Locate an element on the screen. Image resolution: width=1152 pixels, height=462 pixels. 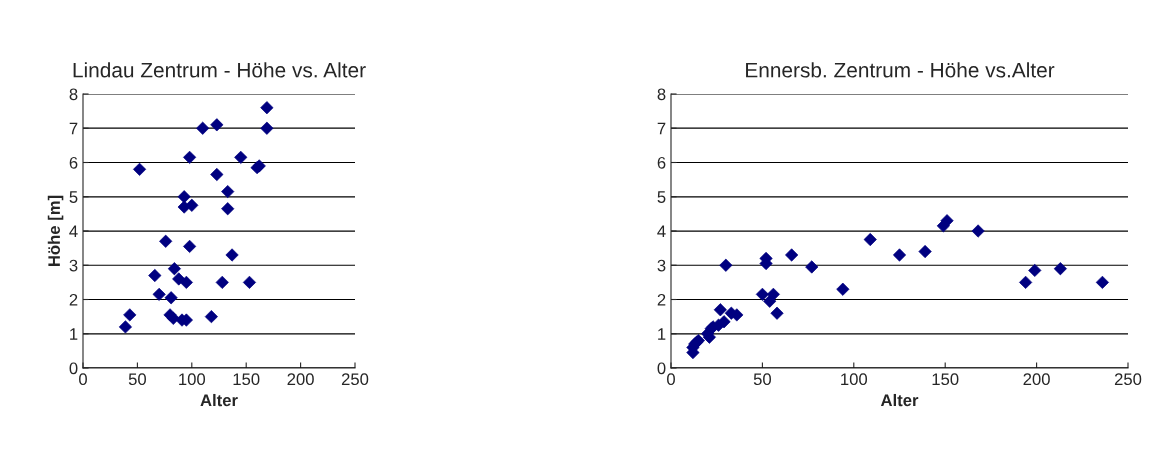
chart-title: Lindau Zentrum - Höhe vs. Alter is located at coordinates (219, 70).